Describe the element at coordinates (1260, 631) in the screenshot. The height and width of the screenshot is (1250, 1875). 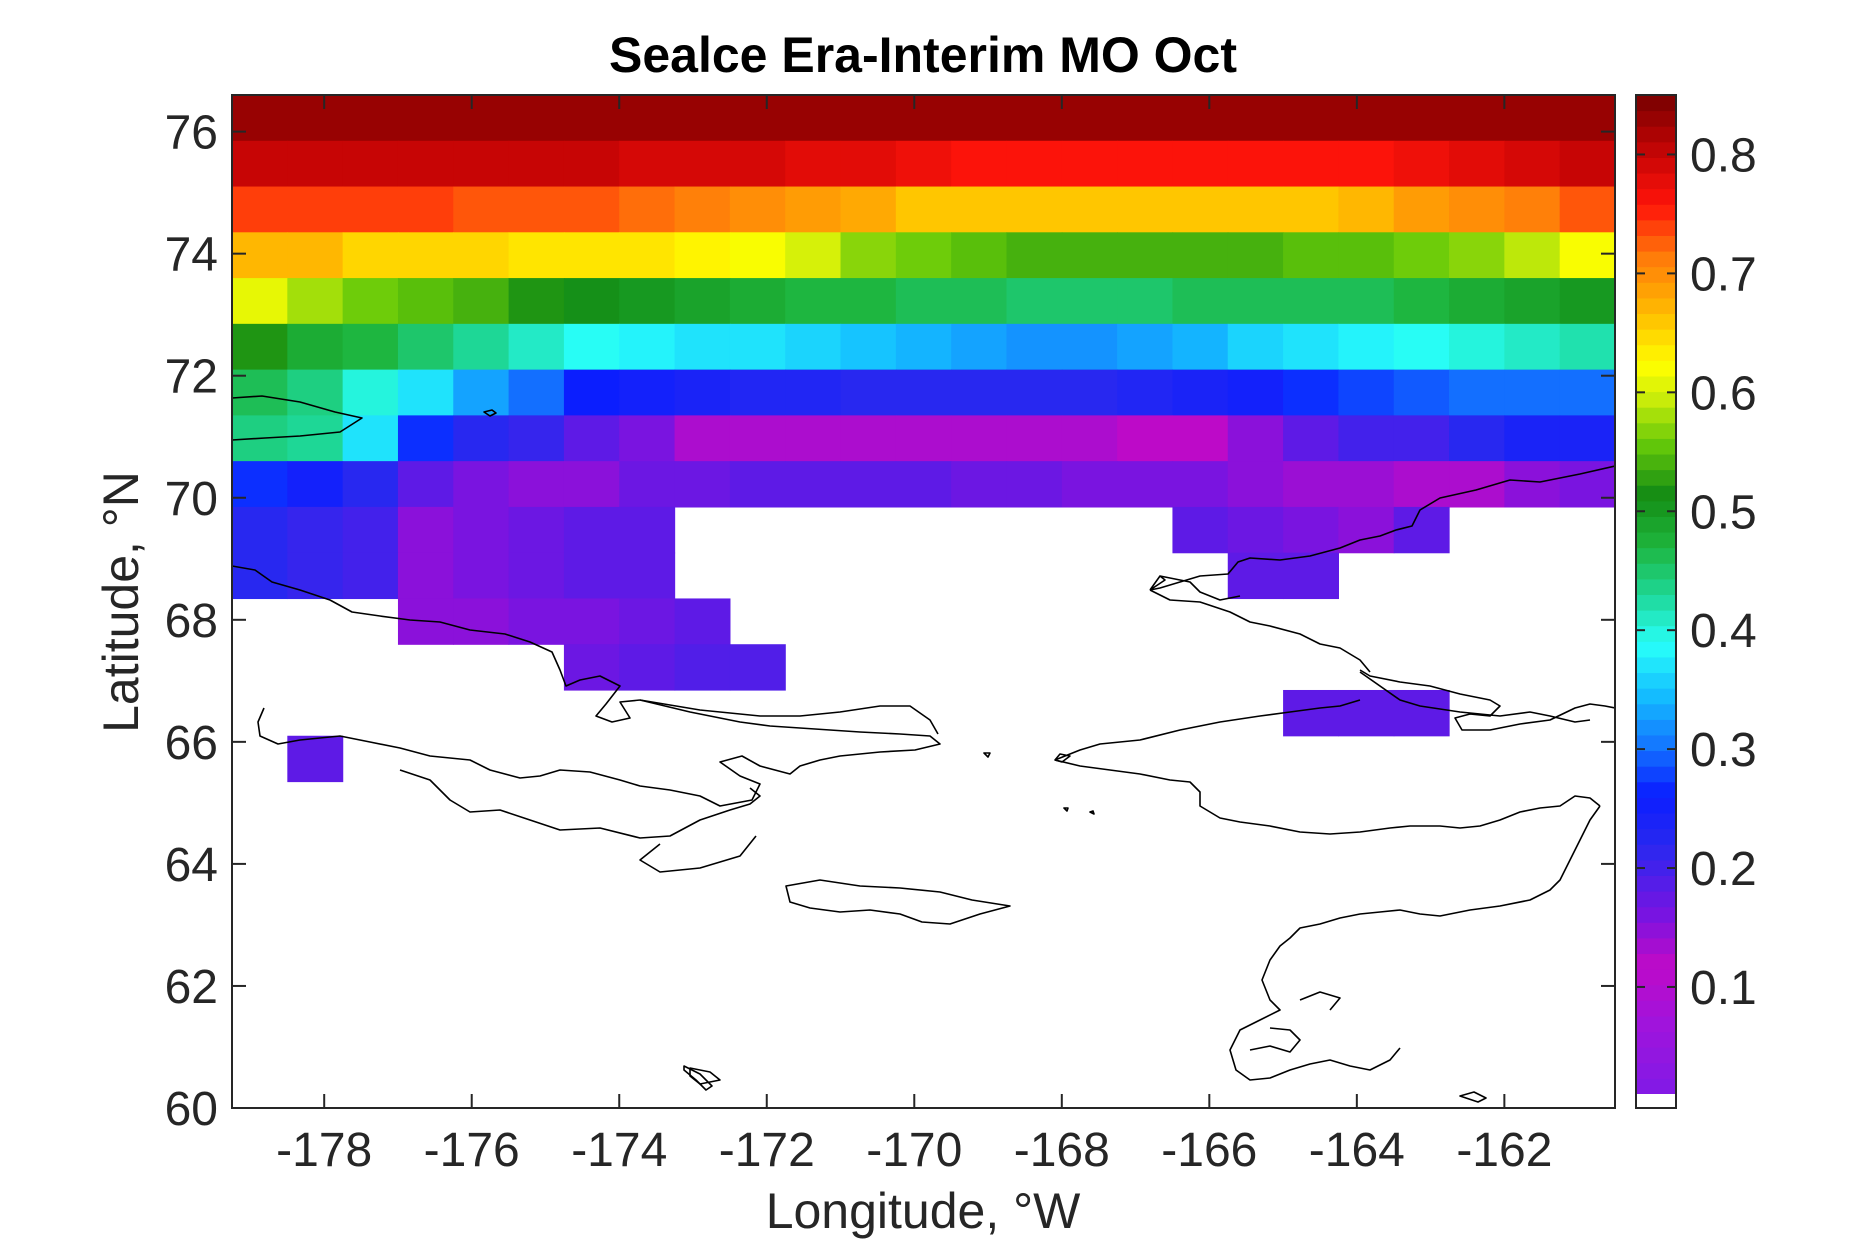
I see `coastline-lisburne` at that location.